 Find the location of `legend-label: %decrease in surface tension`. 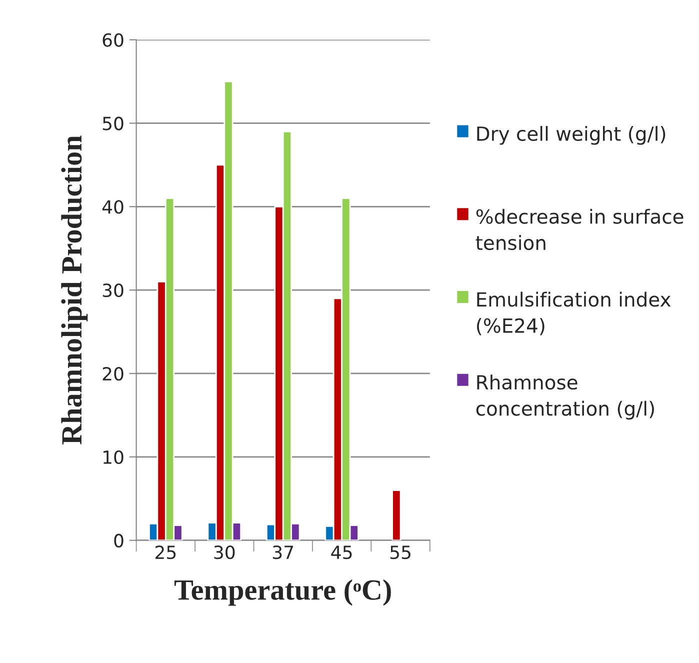

legend-label: %decrease in surface tension is located at coordinates (580, 229).